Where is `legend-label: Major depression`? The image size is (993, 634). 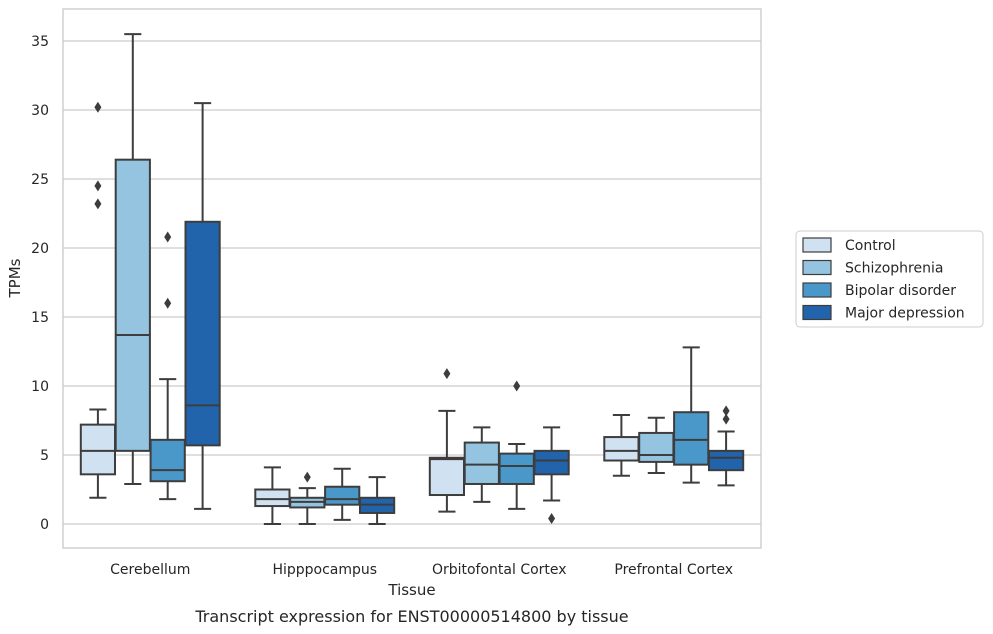
legend-label: Major depression is located at coordinates (905, 314).